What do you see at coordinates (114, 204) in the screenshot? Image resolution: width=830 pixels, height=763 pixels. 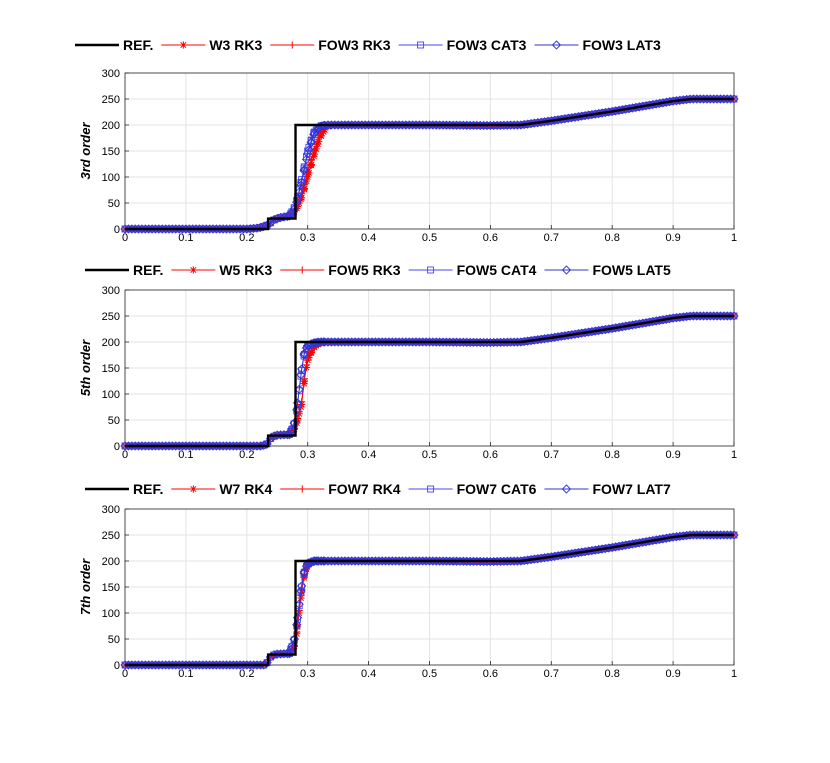 I see `y-tick-label: 50` at bounding box center [114, 204].